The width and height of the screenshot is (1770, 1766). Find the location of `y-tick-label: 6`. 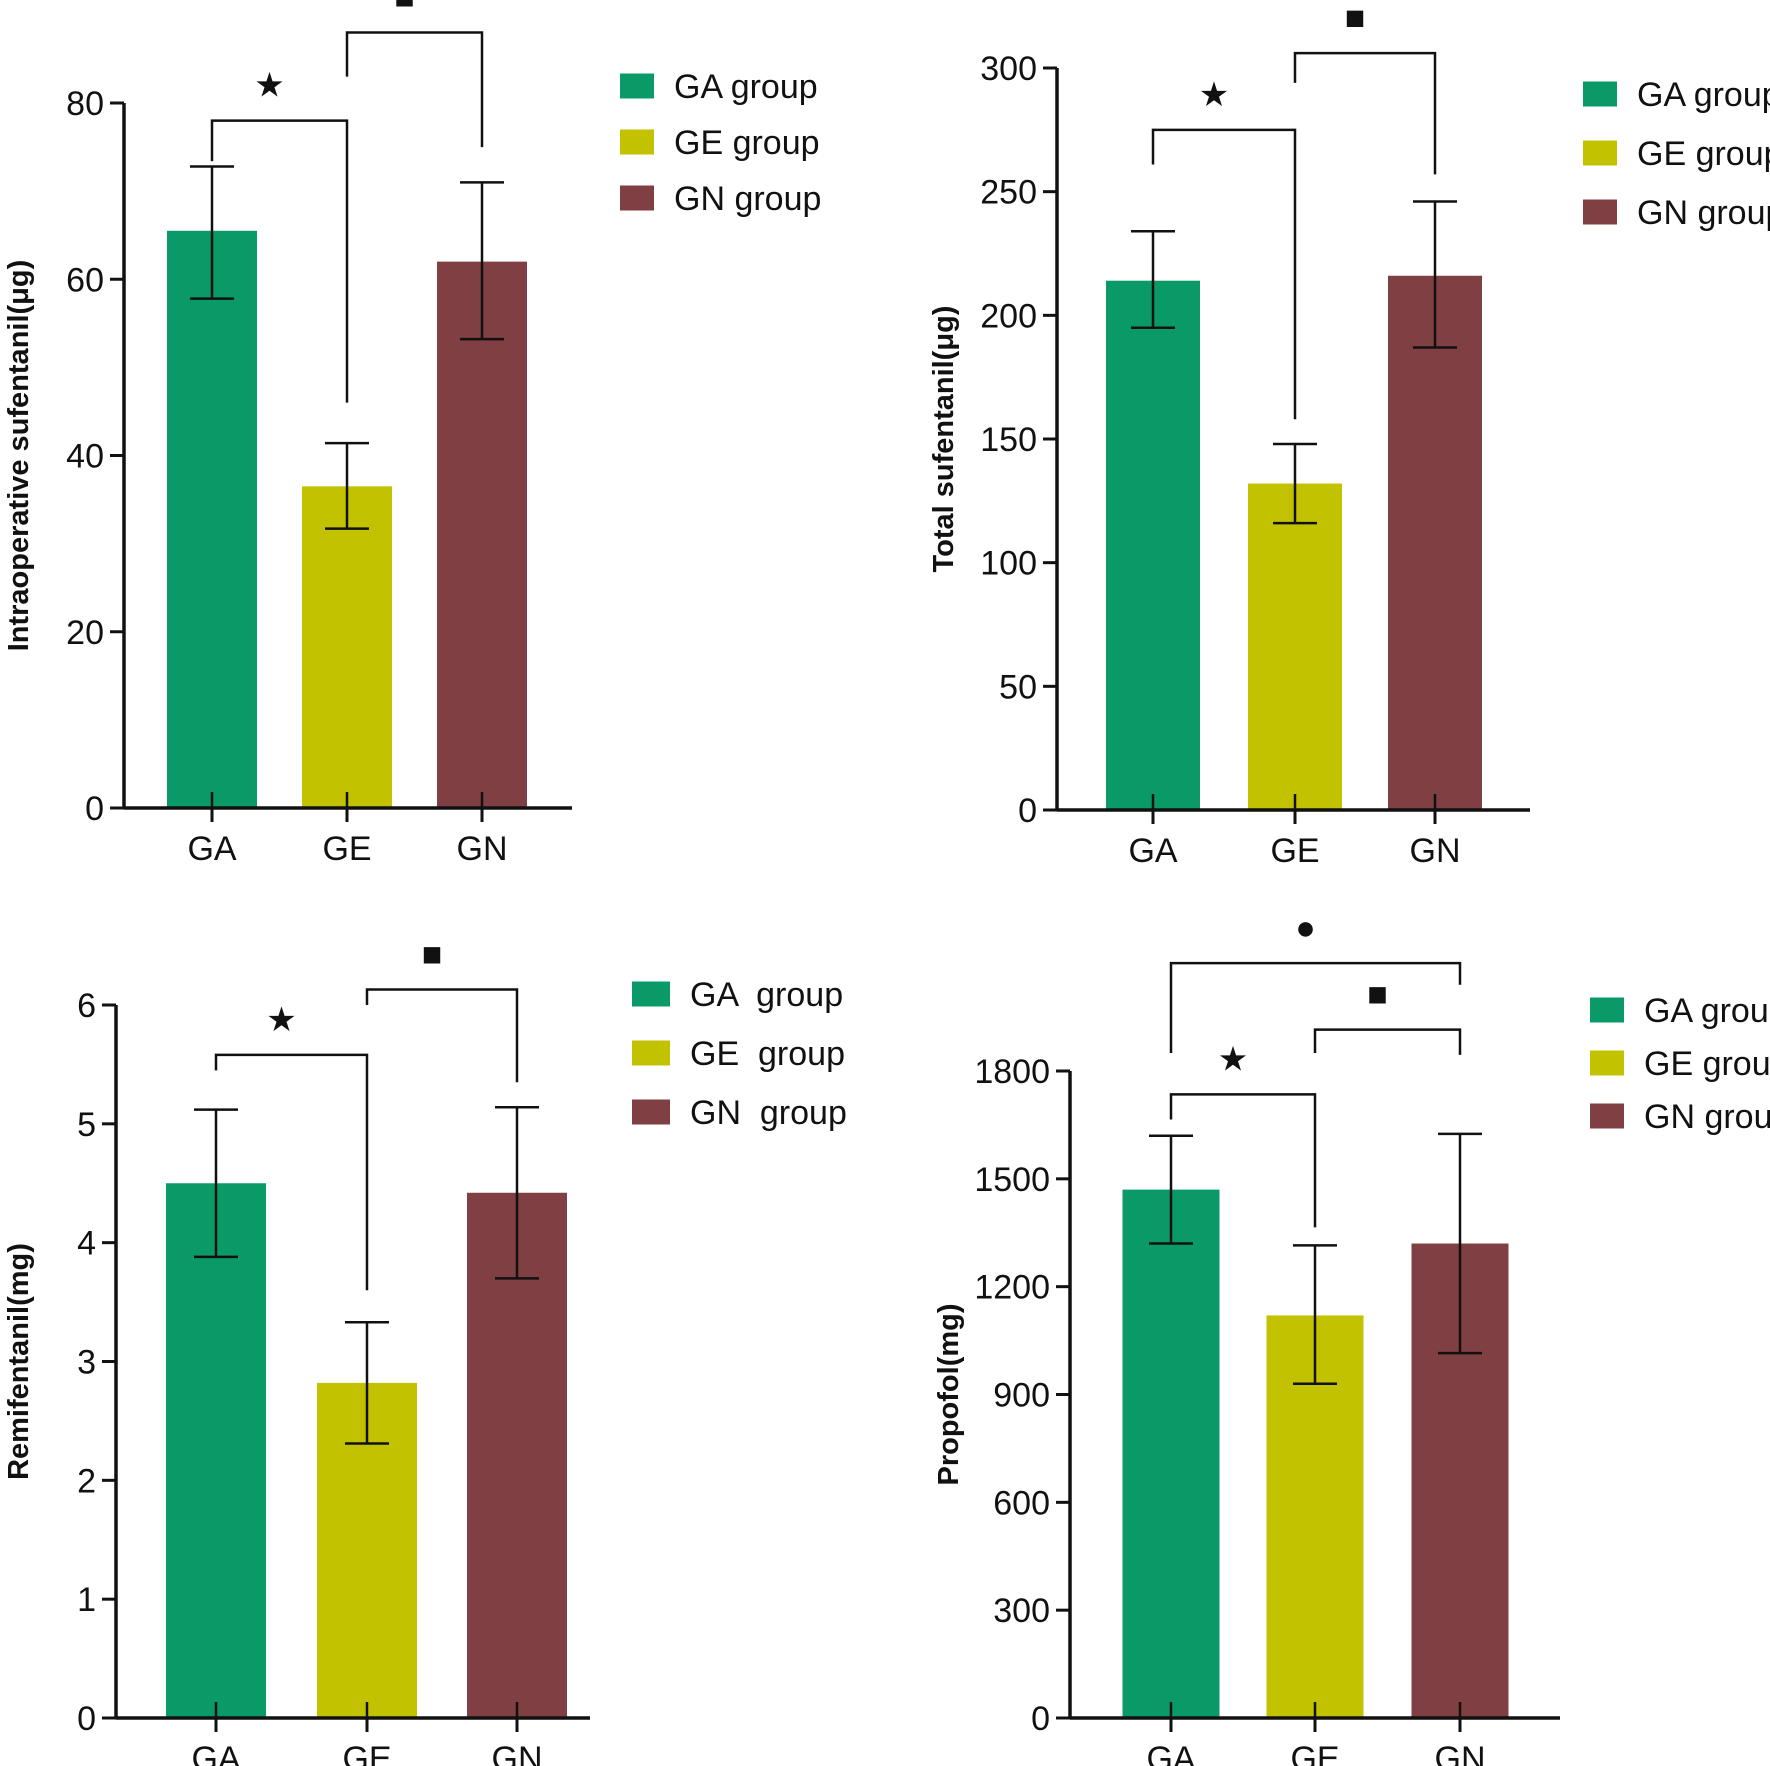

y-tick-label: 6 is located at coordinates (86, 1006).